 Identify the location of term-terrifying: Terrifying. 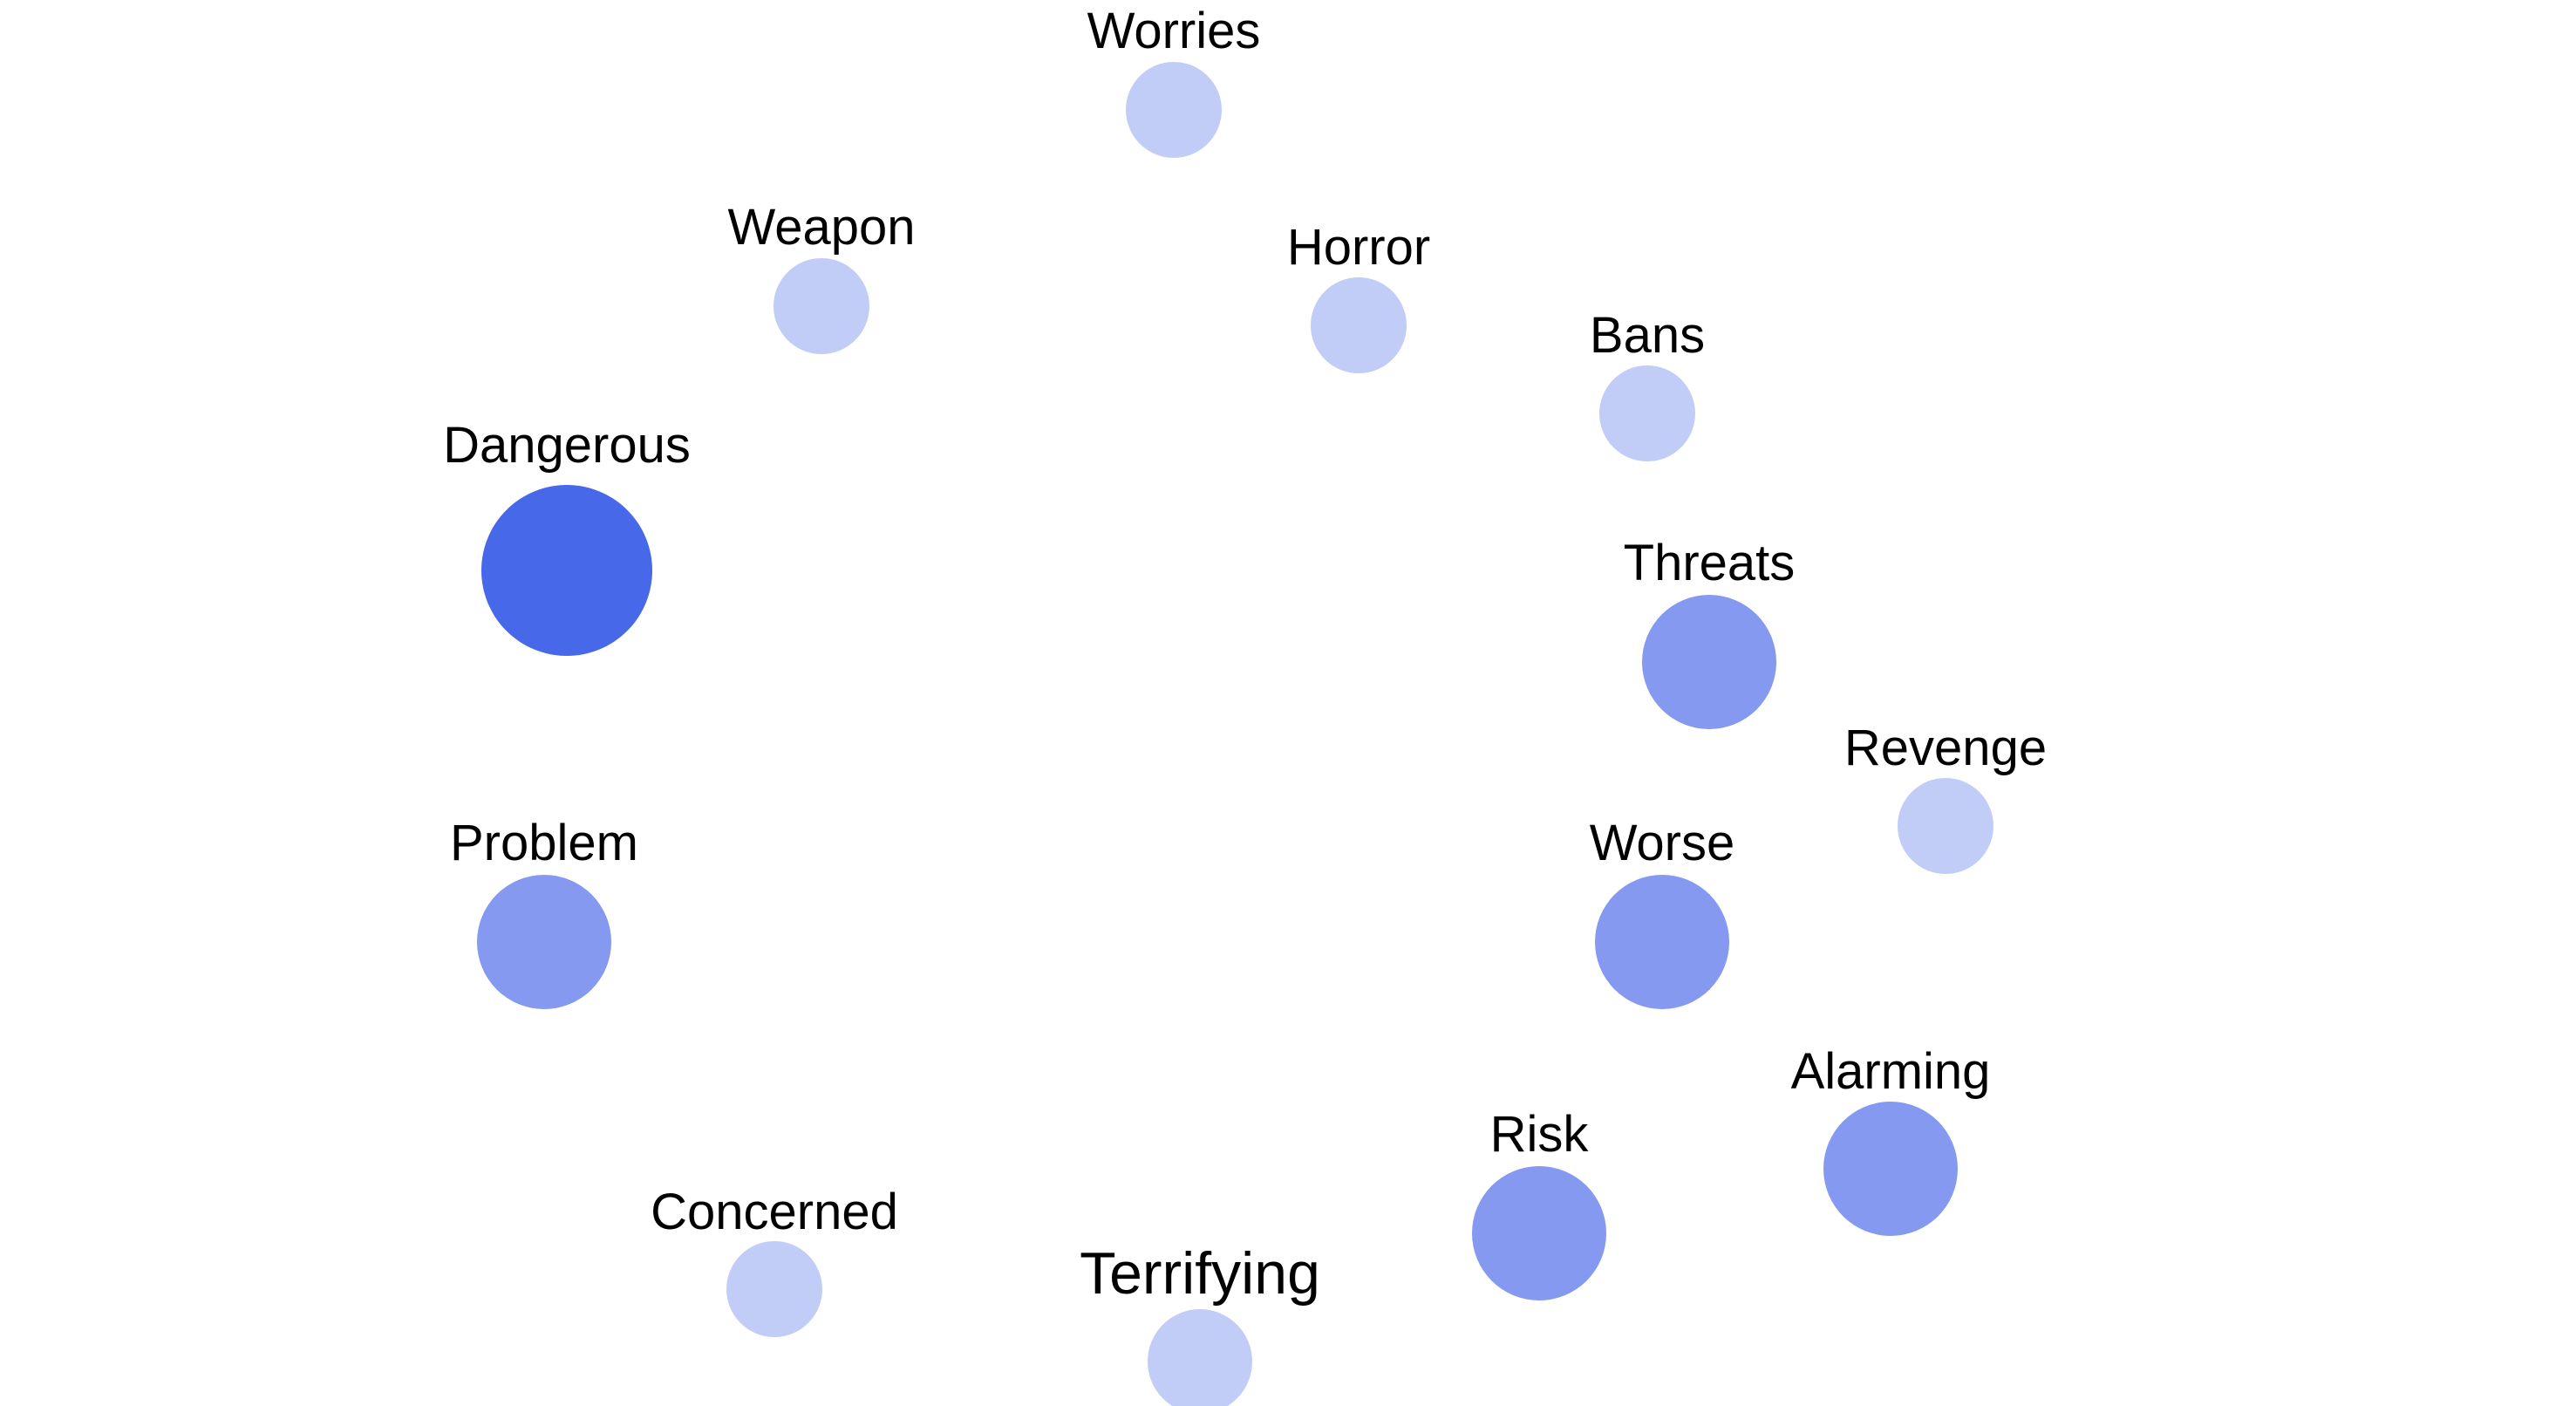
(1200, 1323).